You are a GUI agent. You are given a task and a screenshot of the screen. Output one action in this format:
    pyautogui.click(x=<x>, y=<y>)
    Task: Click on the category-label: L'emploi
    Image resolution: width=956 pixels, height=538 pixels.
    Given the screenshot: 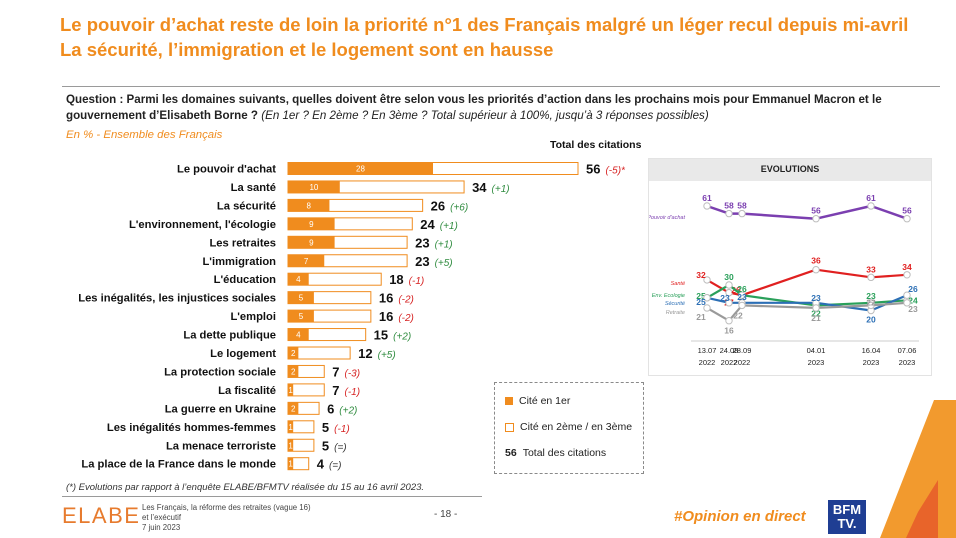 What is the action you would take?
    pyautogui.click(x=253, y=317)
    